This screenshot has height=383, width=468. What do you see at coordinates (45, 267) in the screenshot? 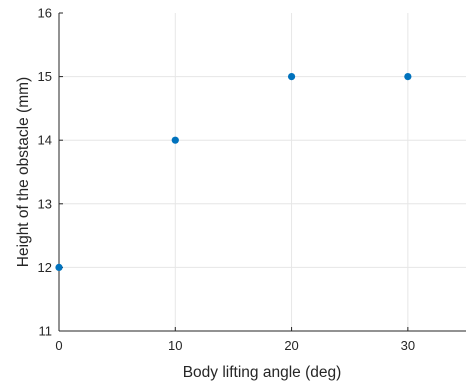
I see `y-tick-label: 12` at bounding box center [45, 267].